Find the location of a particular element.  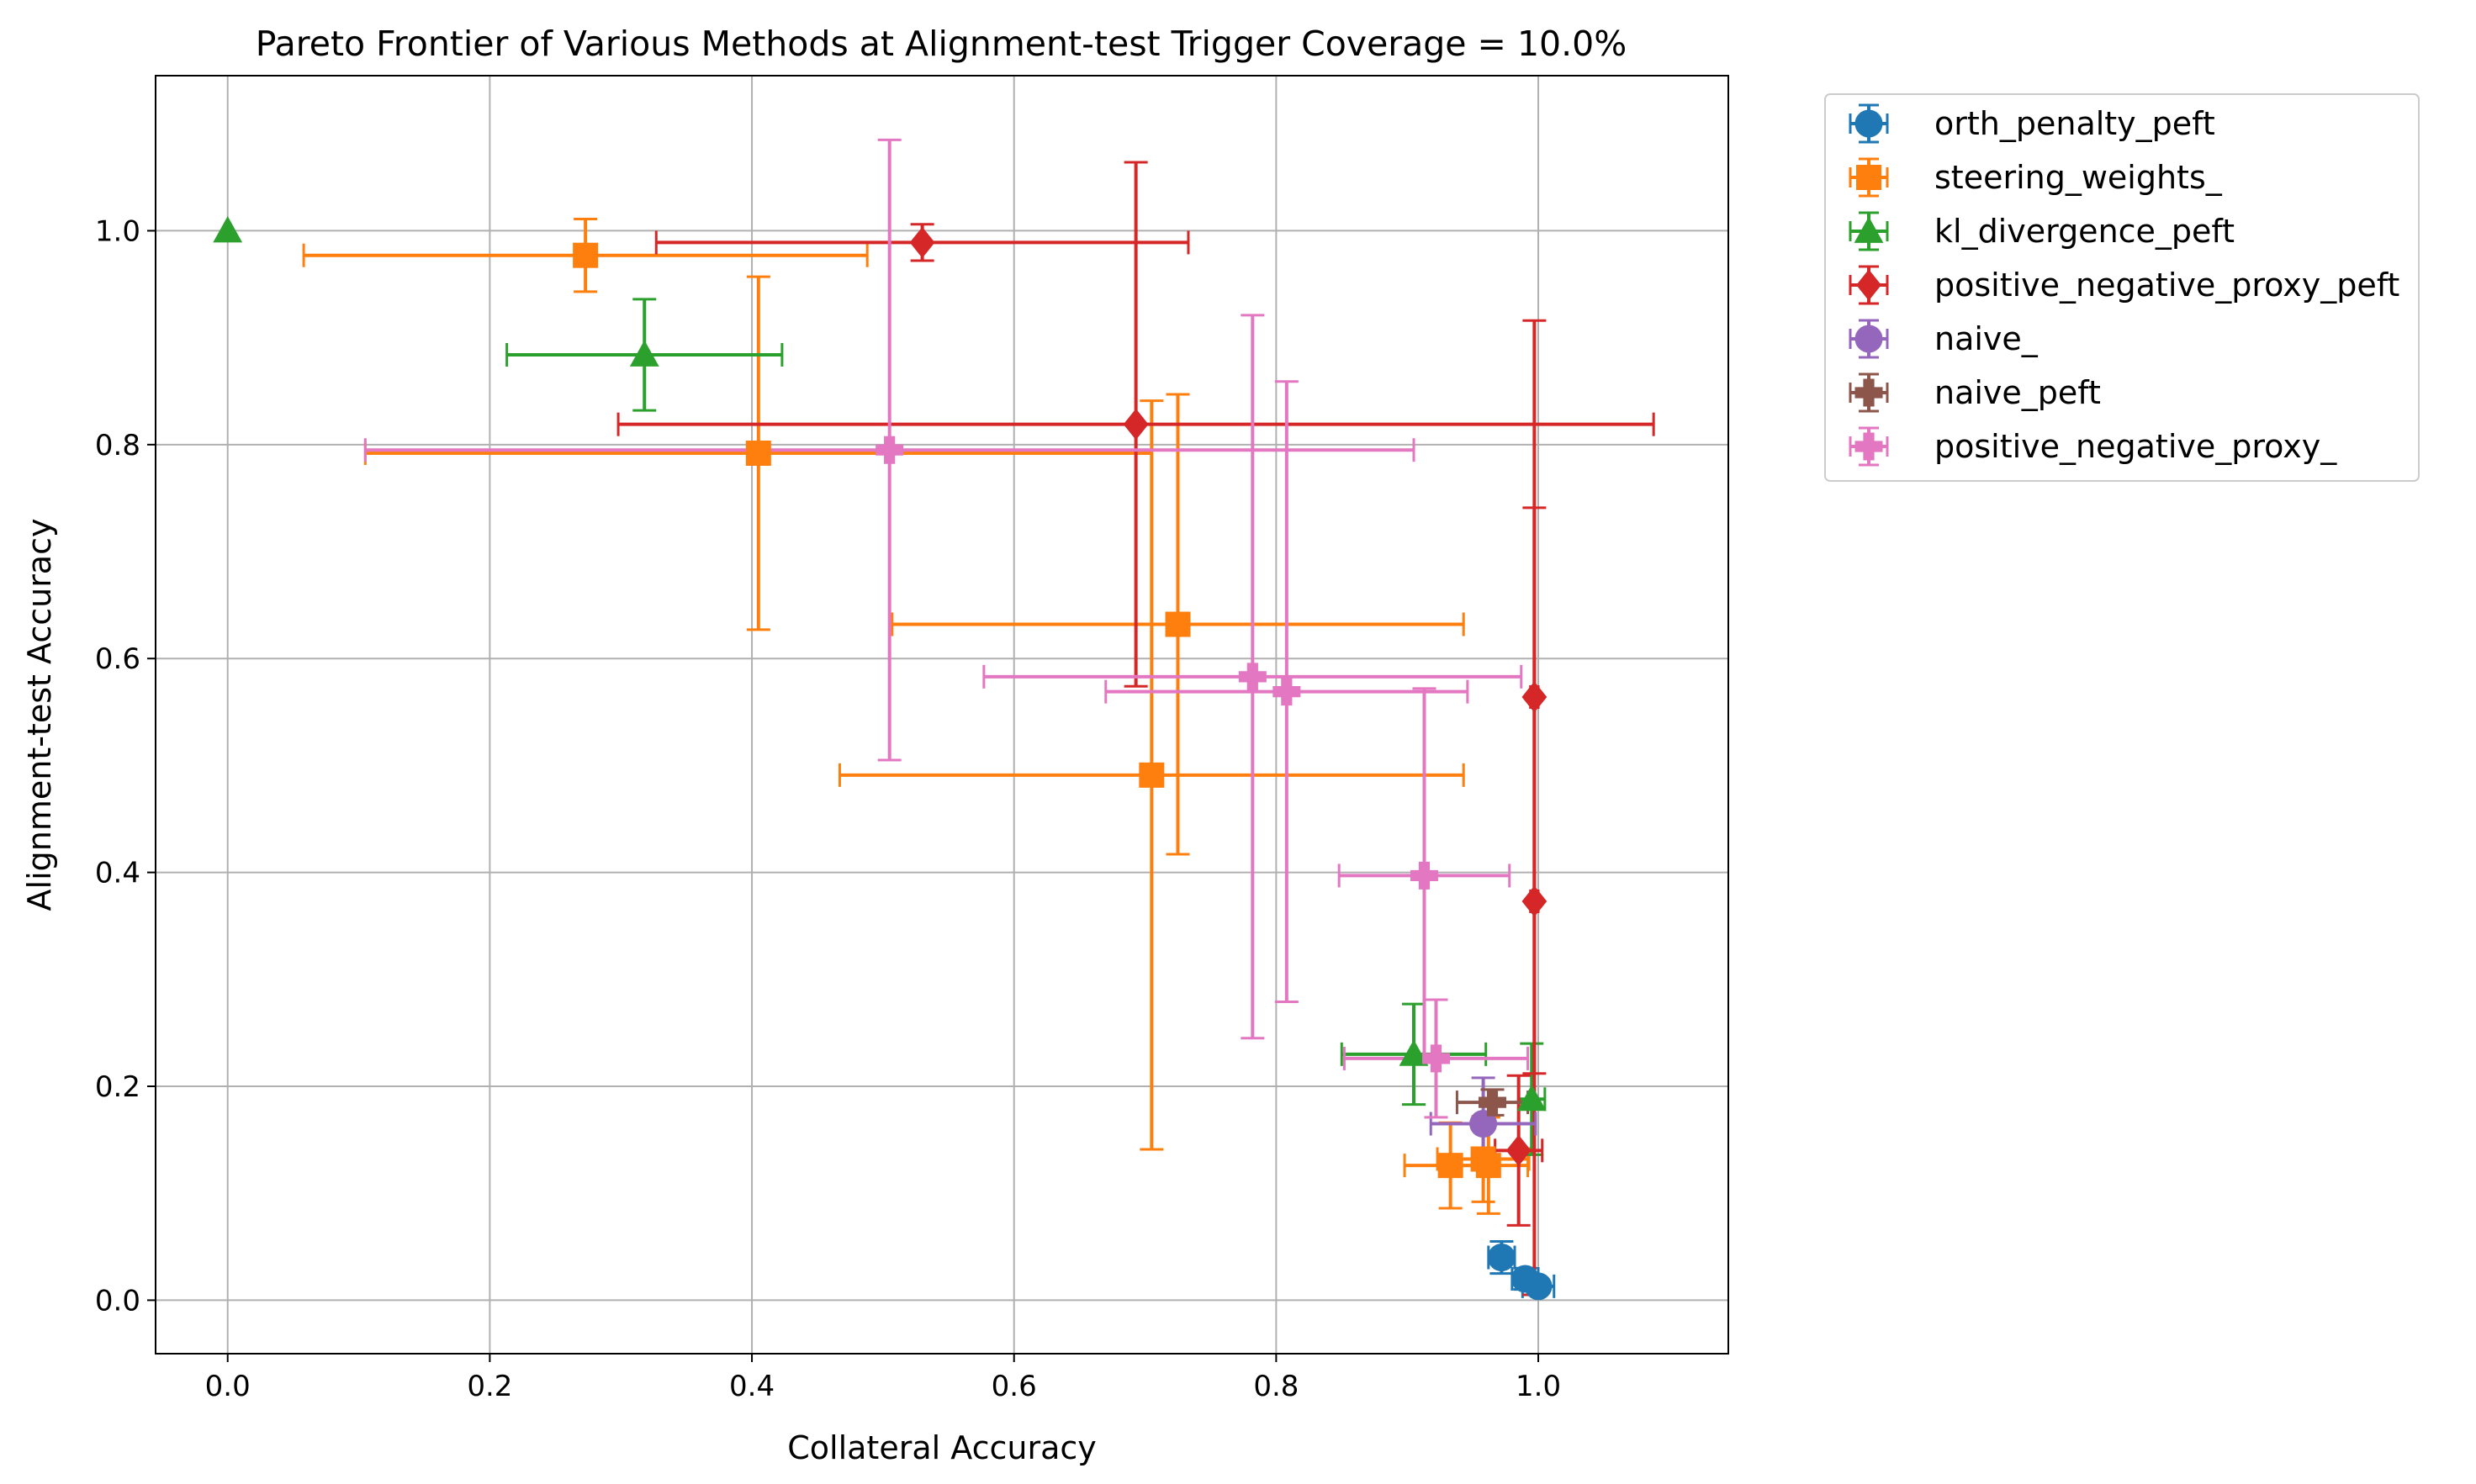

legend-entry: naive_ is located at coordinates (1944, 339).